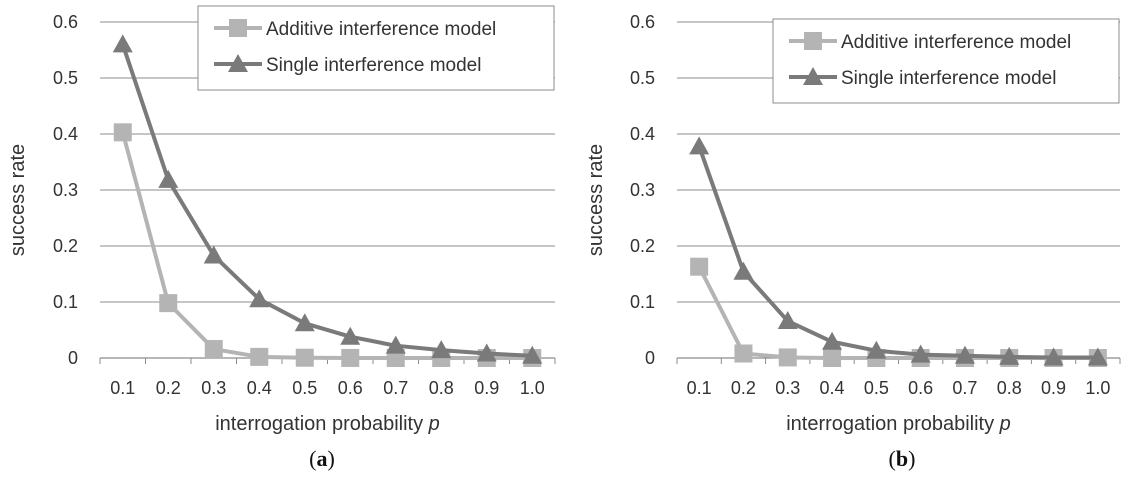 Image resolution: width=1129 pixels, height=477 pixels. I want to click on panel-caption: (b), so click(902, 458).